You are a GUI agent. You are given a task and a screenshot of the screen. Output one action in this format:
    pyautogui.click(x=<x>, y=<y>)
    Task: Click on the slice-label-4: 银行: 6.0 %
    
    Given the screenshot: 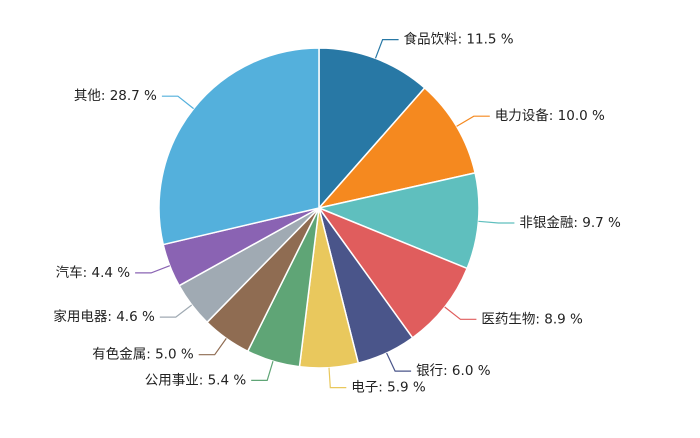 What is the action you would take?
    pyautogui.click(x=453, y=371)
    